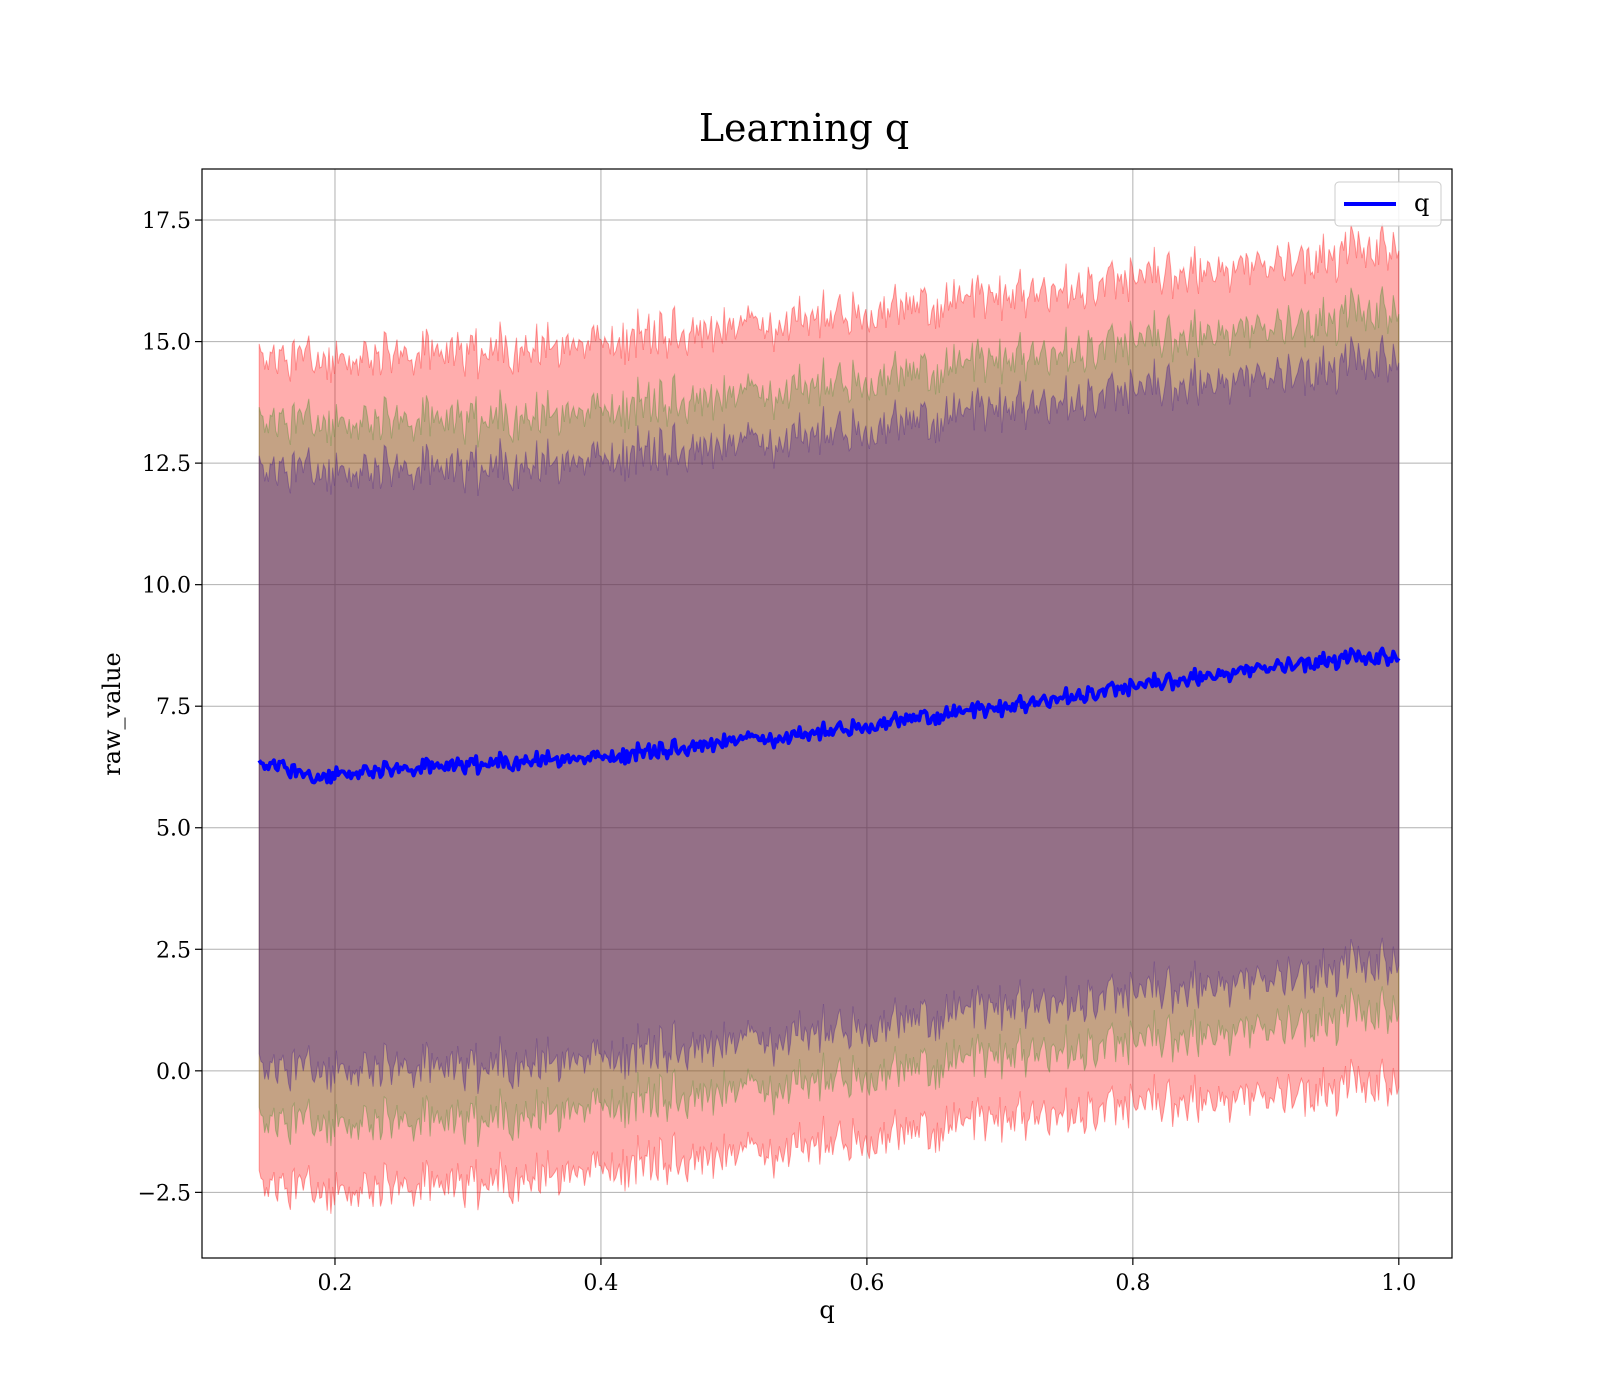 This screenshot has height=1400, width=1600. I want to click on x-tick-label: 0.8, so click(1132, 1283).